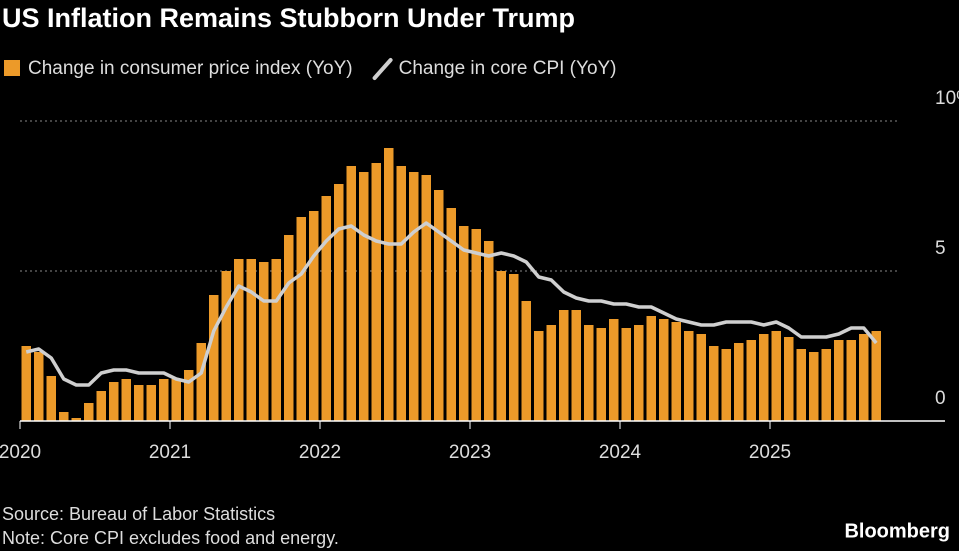  I want to click on y-tick-label: 5, so click(940, 248).